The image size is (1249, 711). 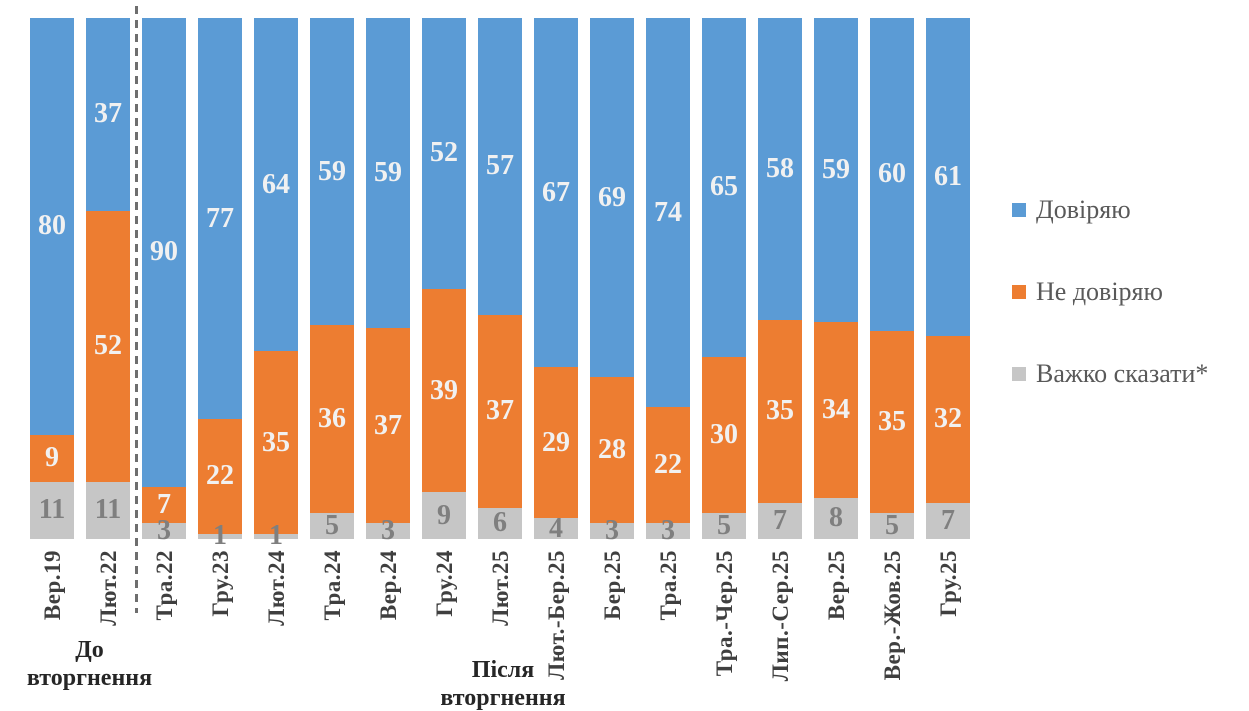 I want to click on bar-slot: 59 36 5, so click(x=332, y=278).